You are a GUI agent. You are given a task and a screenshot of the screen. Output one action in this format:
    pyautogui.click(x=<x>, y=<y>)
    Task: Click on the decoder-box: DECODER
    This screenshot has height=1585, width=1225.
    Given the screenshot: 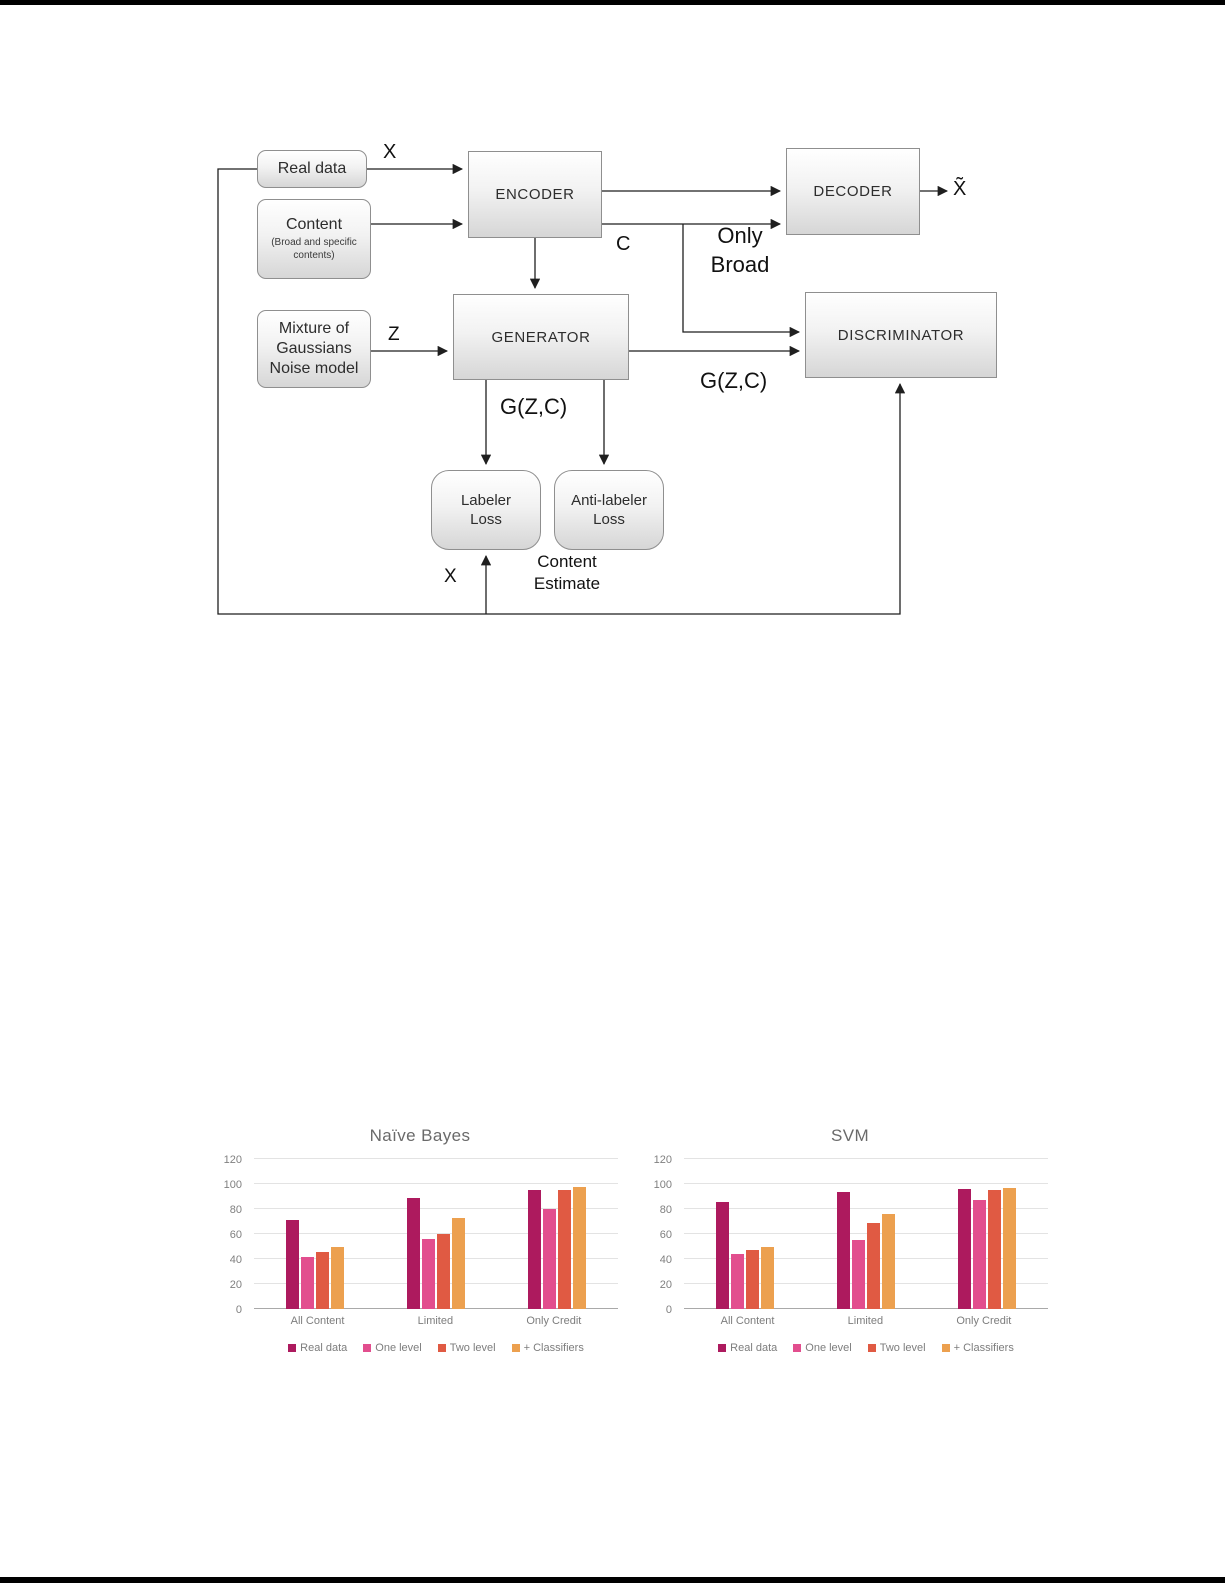 What is the action you would take?
    pyautogui.click(x=853, y=191)
    